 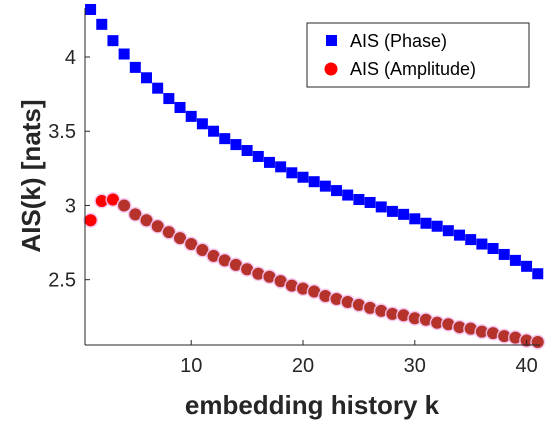 What do you see at coordinates (62, 281) in the screenshot?
I see `y-tick-label: 2.5` at bounding box center [62, 281].